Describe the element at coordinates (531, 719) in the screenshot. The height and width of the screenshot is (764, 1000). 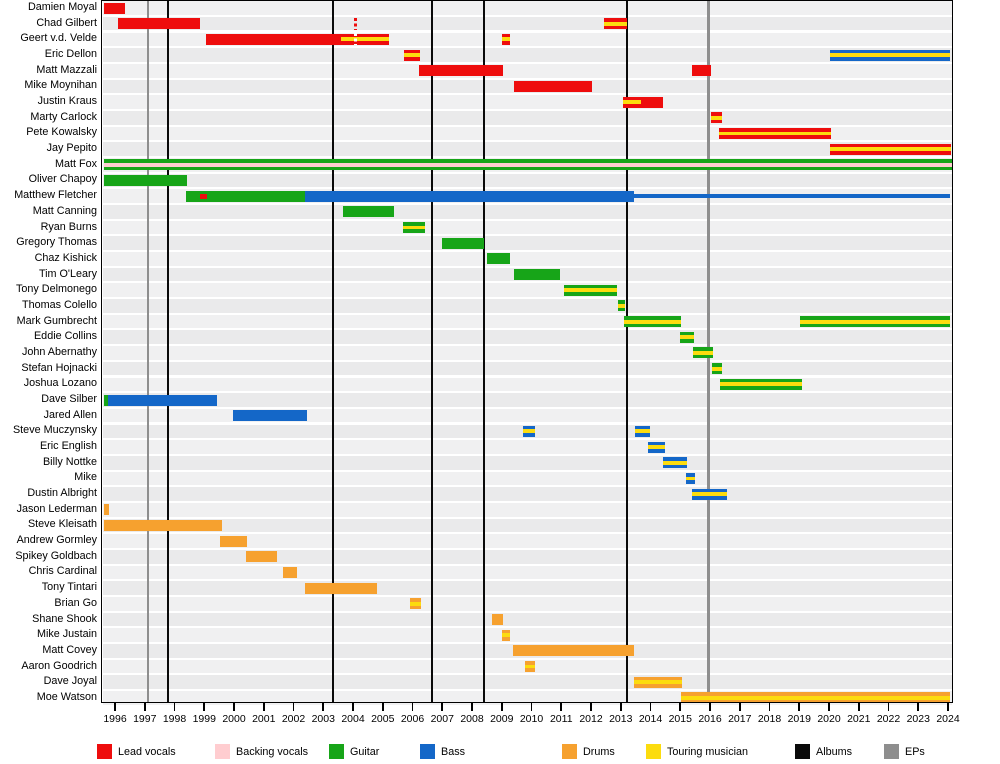
I see `axis-year-label: 2010` at that location.